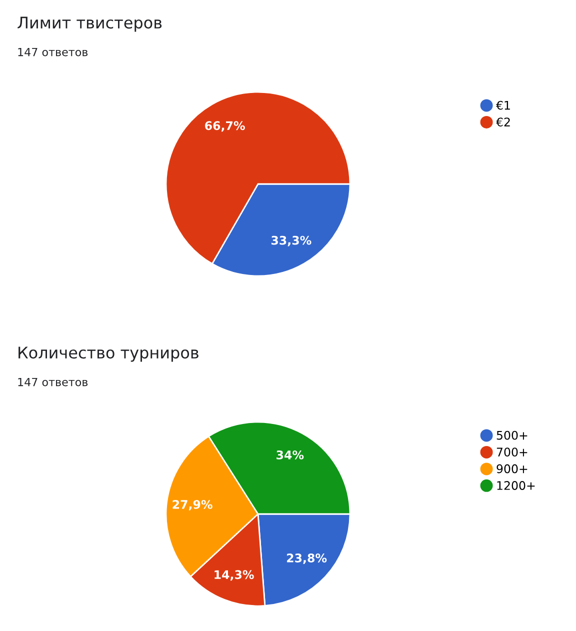 The height and width of the screenshot is (631, 576). I want to click on legend-label: 1200+, so click(516, 485).